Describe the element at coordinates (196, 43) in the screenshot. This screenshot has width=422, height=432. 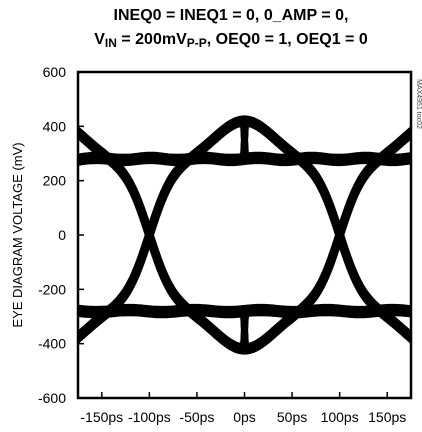
I see `title-pp-subscript: P-P` at that location.